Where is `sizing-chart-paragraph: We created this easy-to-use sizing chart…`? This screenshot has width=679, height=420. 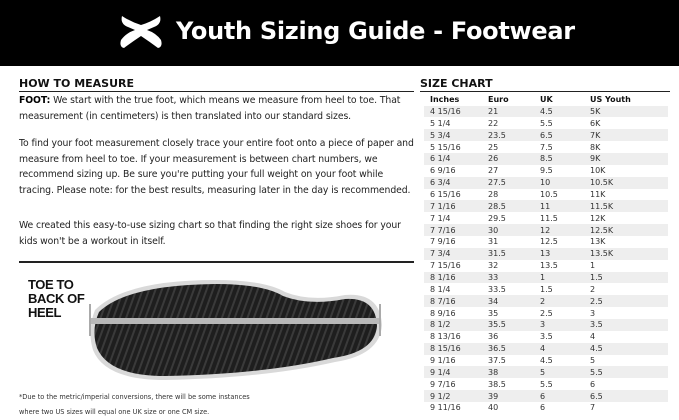
sizing-chart-paragraph: We created this easy-to-use sizing chart… is located at coordinates (210, 233).